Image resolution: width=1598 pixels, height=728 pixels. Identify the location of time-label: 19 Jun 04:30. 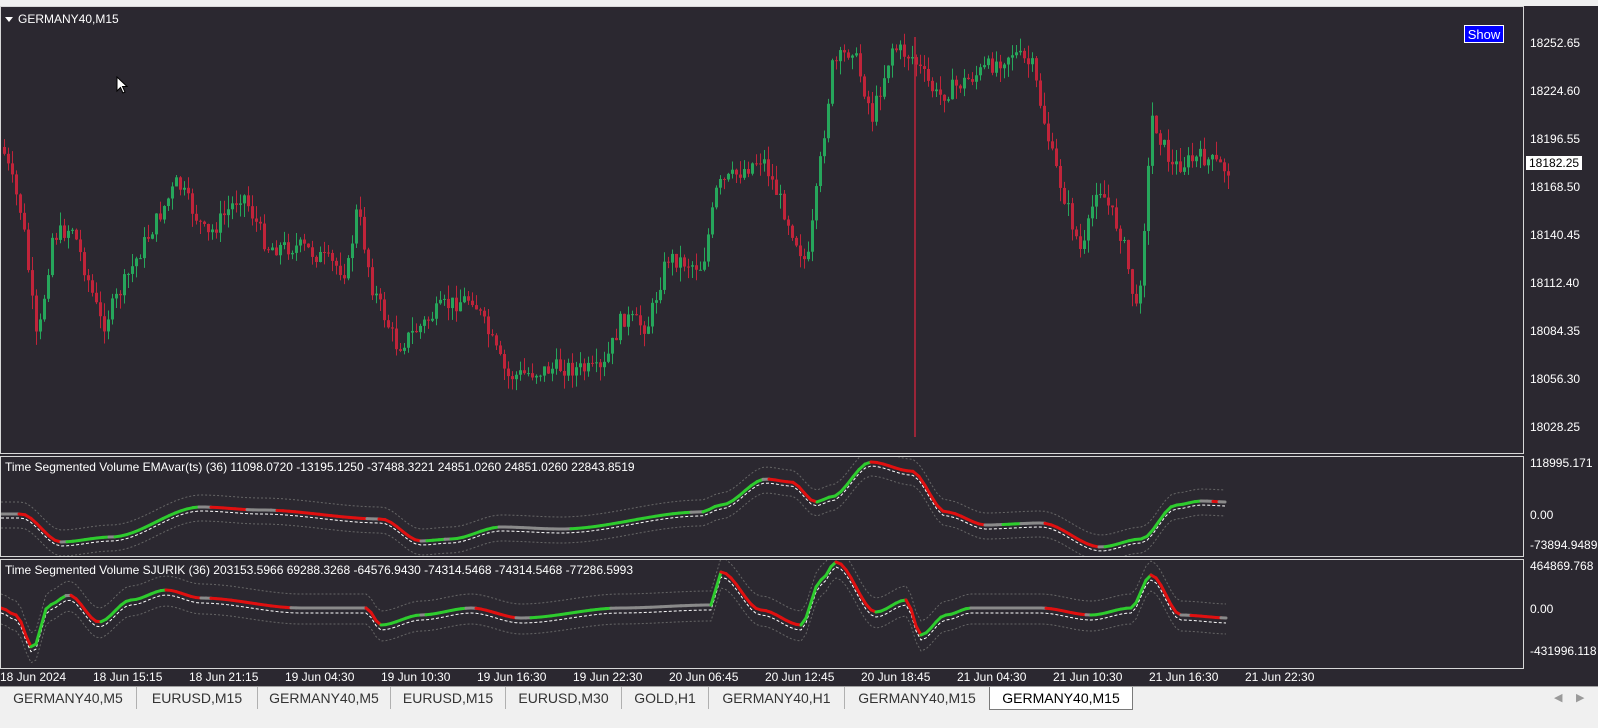
(319, 677).